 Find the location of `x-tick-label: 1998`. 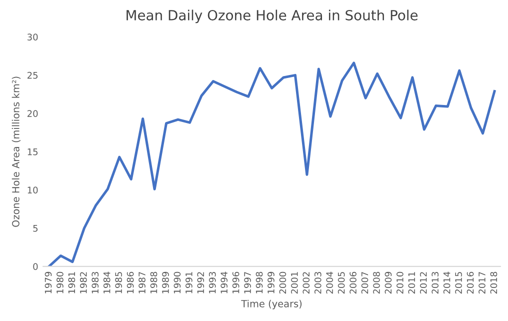

x-tick-label: 1998 is located at coordinates (259, 283).